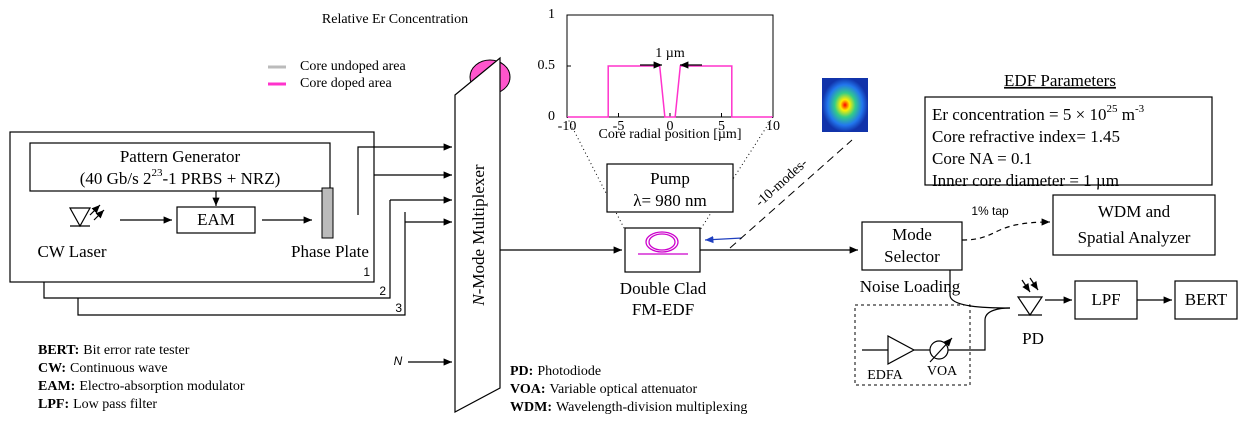  What do you see at coordinates (478, 300) in the screenshot?
I see `text: N` at bounding box center [478, 300].